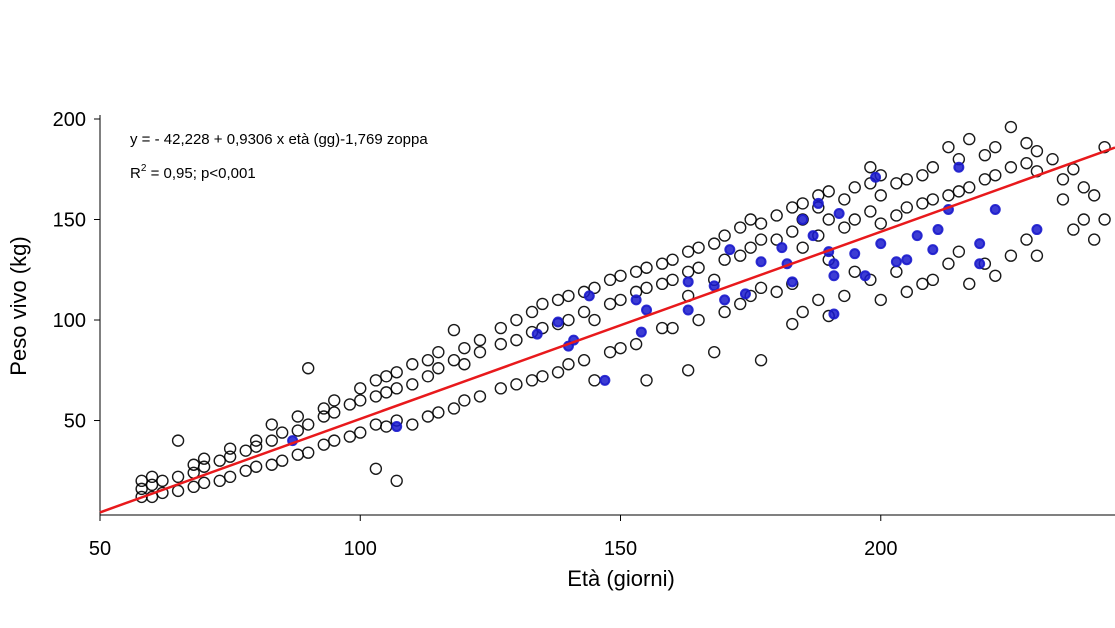 This screenshot has height=628, width=1115. Describe the element at coordinates (880, 549) in the screenshot. I see `x-tick-label: 200` at that location.